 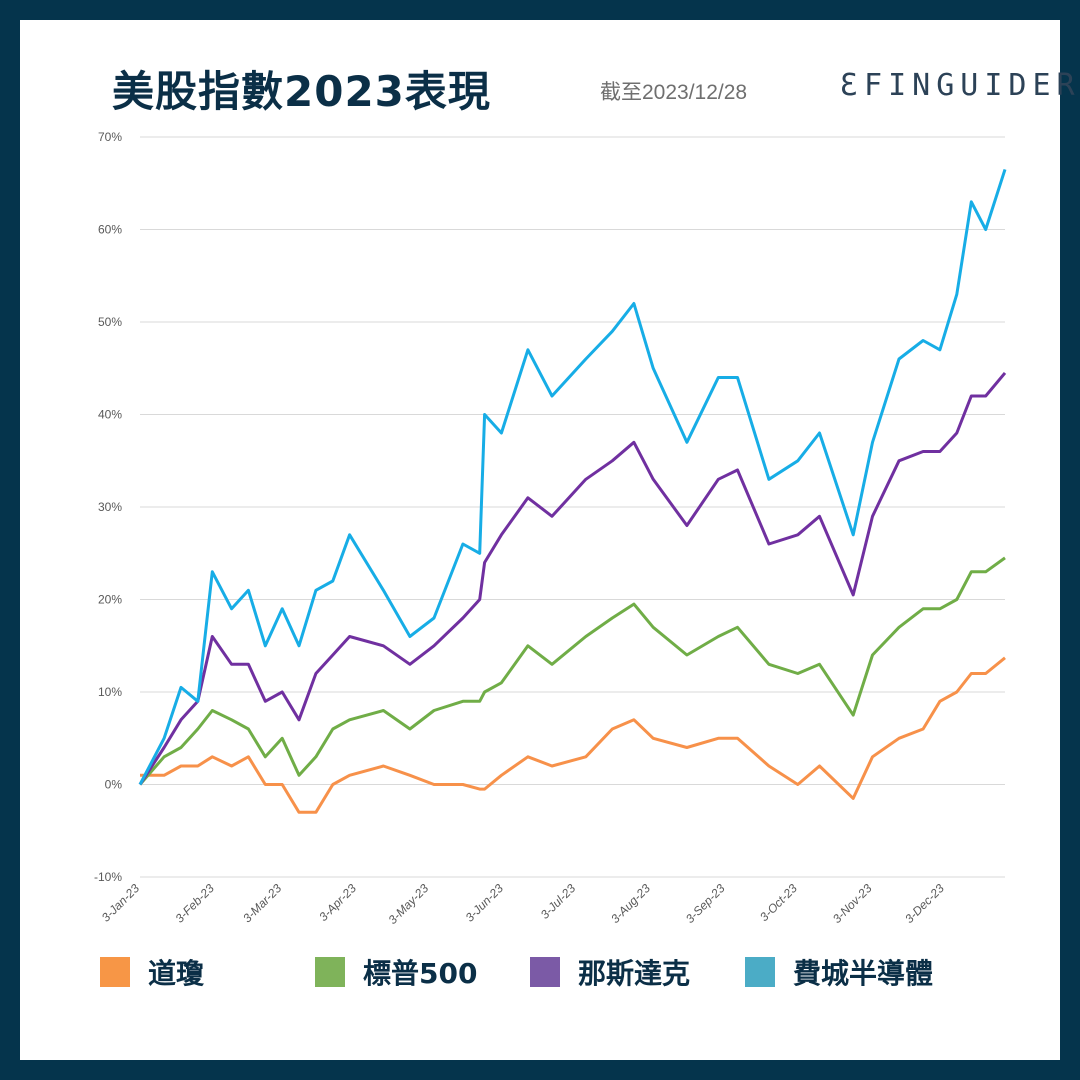 I want to click on x-tick-label: 3-Jan-23, so click(x=121, y=903).